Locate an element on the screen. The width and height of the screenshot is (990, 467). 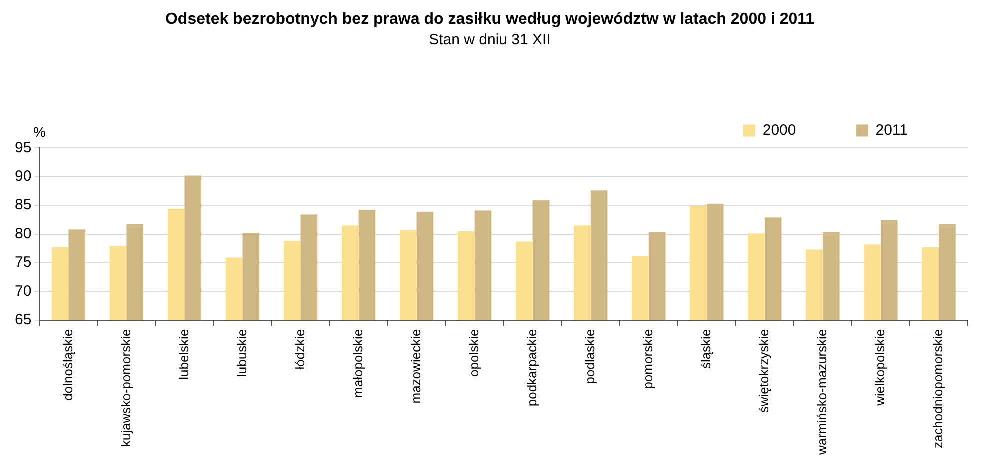
y-tick-label: 70 is located at coordinates (23, 291).